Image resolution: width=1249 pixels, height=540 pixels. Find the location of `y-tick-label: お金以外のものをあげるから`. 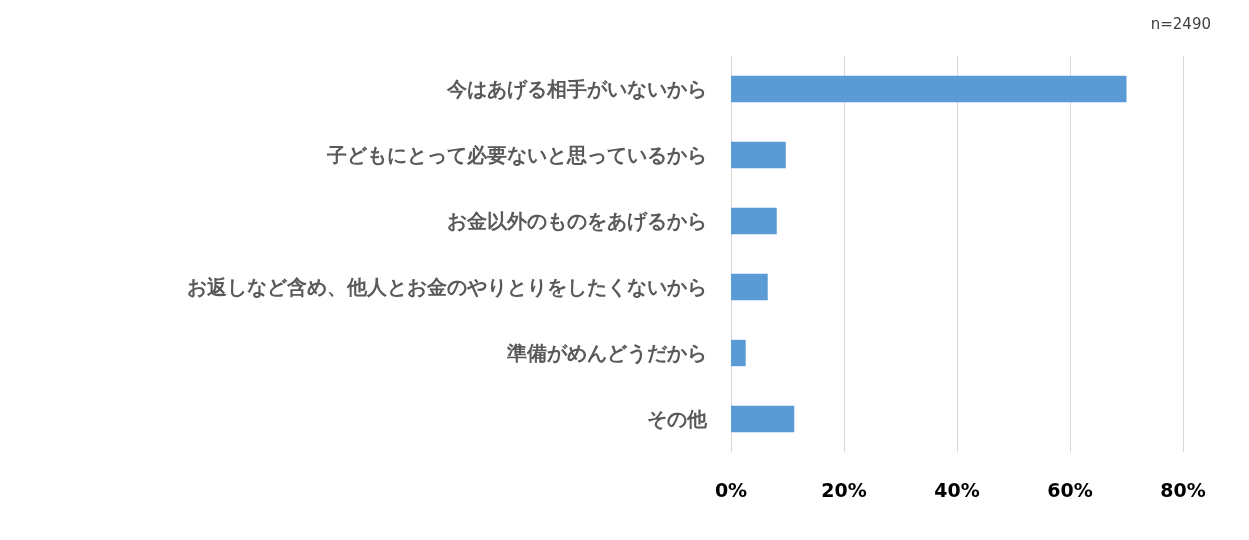

y-tick-label: お金以外のものをあげるから is located at coordinates (577, 221).